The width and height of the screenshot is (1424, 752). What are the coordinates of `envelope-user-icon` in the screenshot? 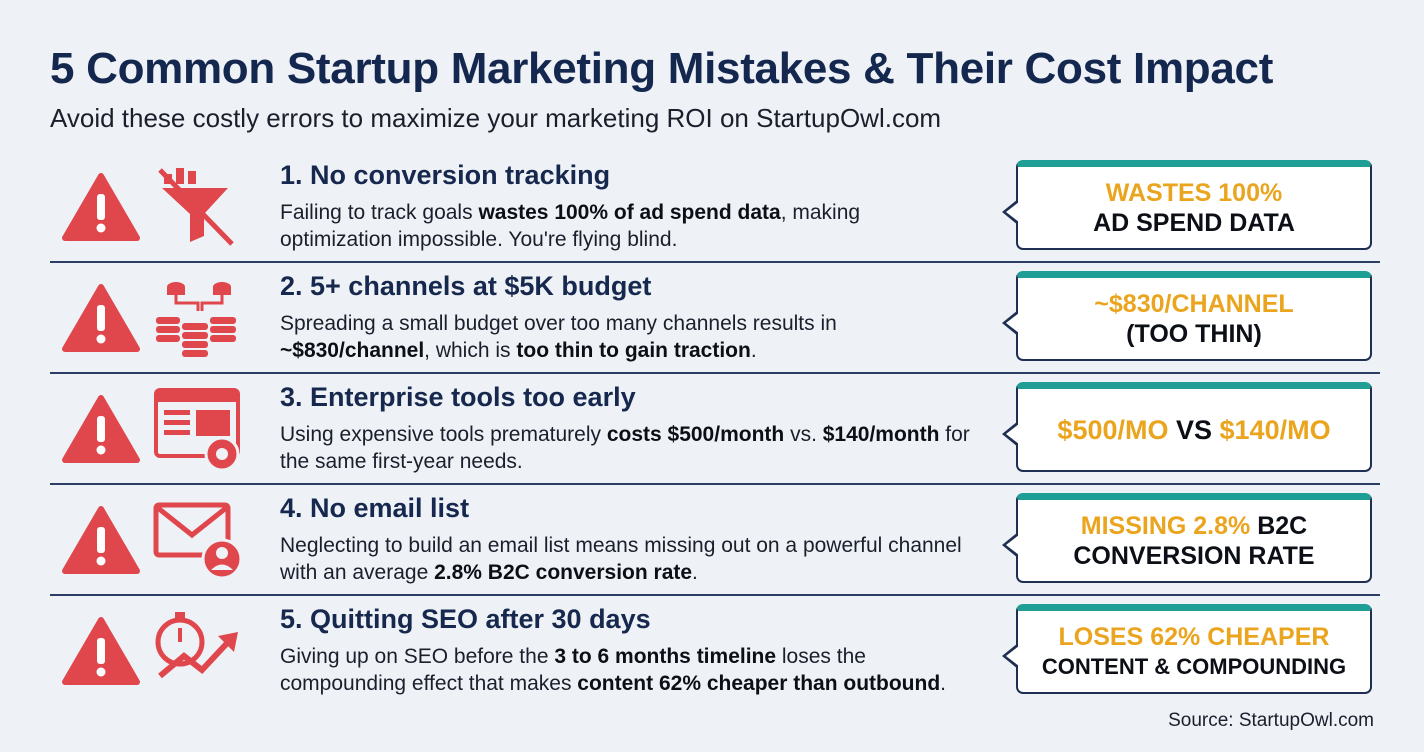 It's located at (198, 541).